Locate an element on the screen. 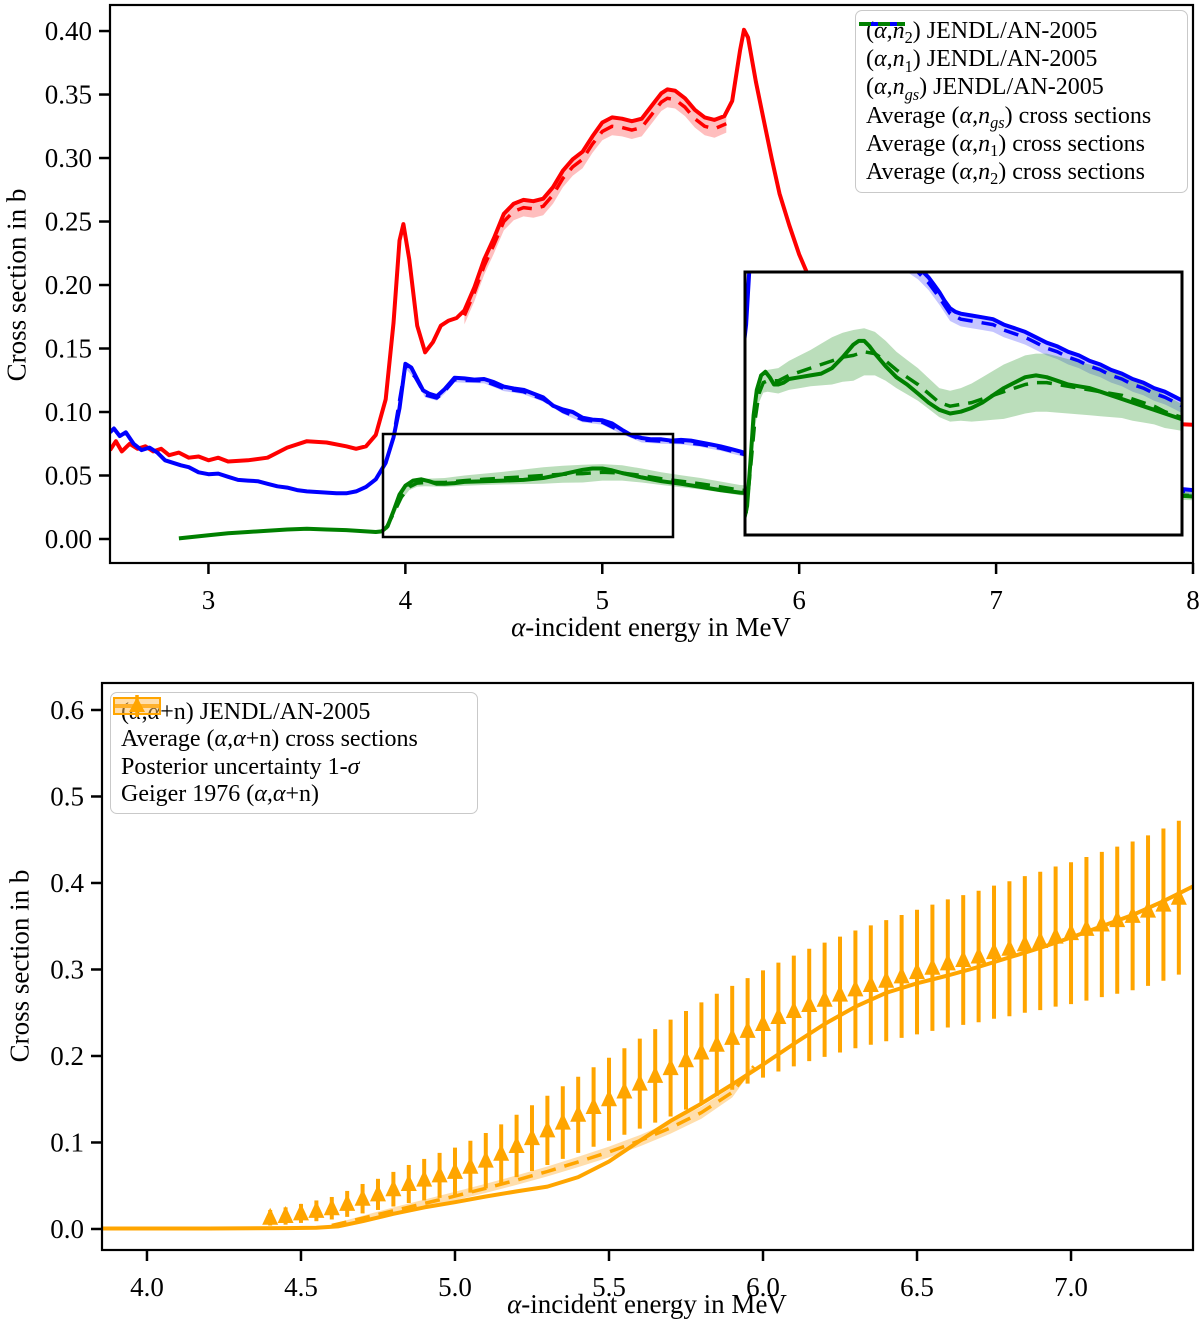 The width and height of the screenshot is (1200, 1334). green-dashed-line-icon is located at coordinates (882, 24).